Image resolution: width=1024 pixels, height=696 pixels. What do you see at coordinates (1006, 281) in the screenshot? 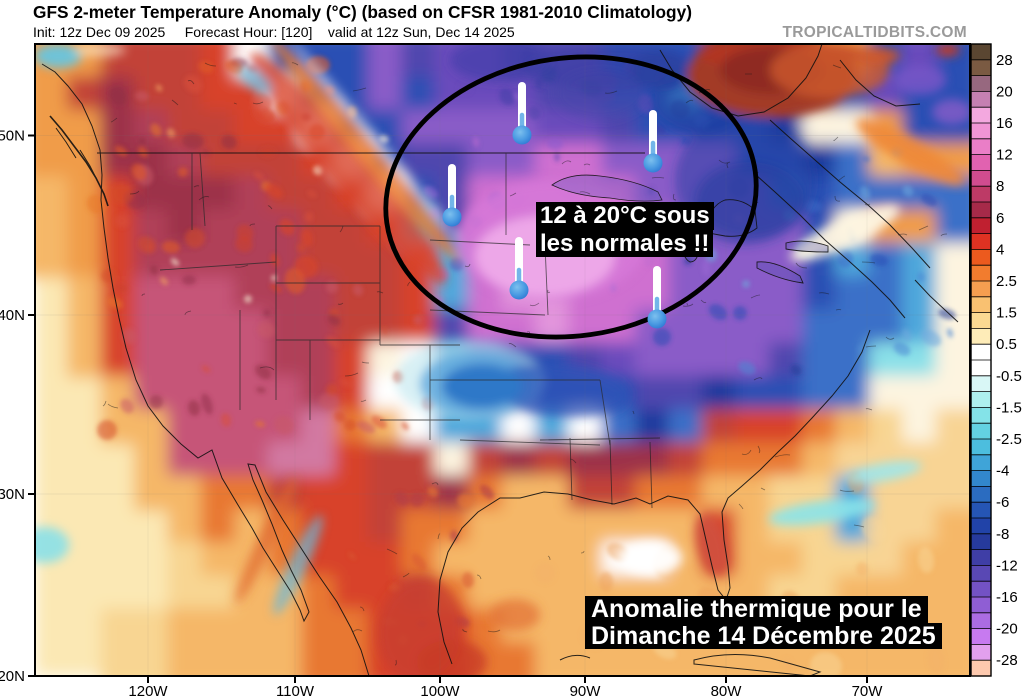
I see `svg-text: 2.5` at bounding box center [1006, 281].